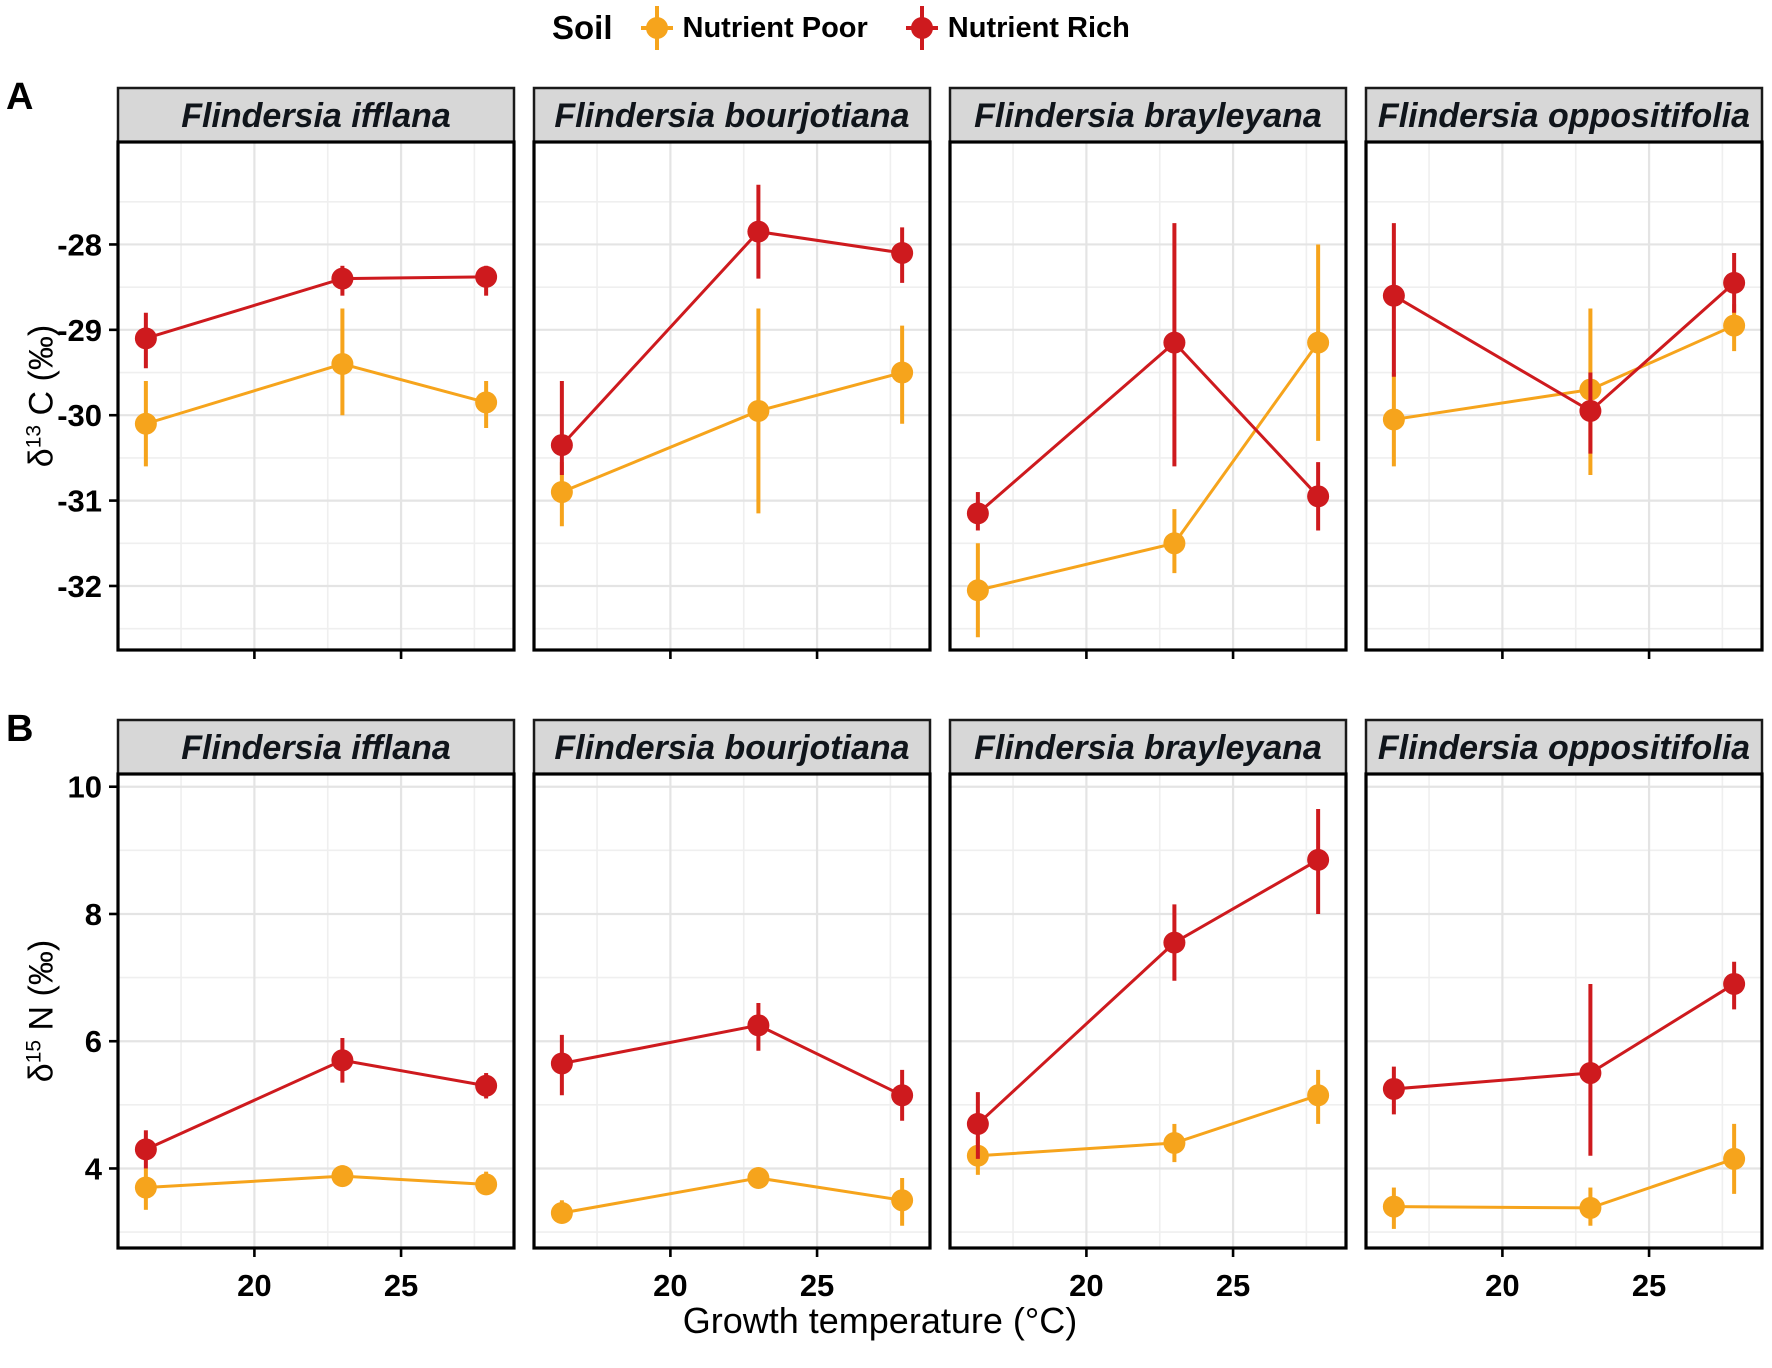 The height and width of the screenshot is (1368, 1772). I want to click on nutrient-poor-pointrange-icon, so click(656, 28).